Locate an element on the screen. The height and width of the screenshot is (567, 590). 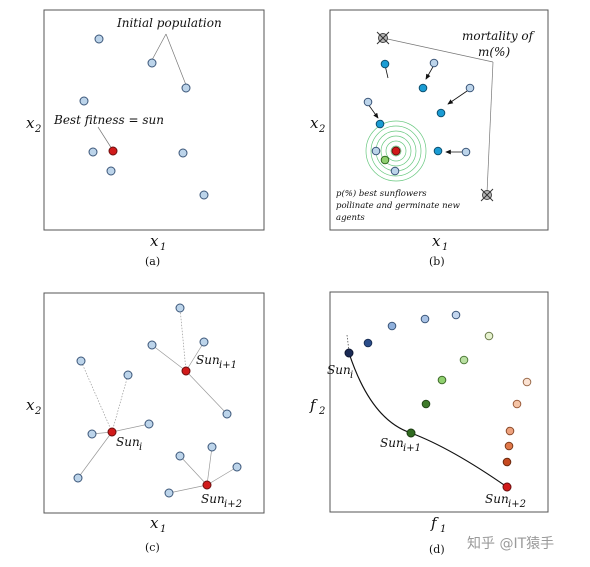
panel-a-ysub: 2 is located at coordinates (37, 129).